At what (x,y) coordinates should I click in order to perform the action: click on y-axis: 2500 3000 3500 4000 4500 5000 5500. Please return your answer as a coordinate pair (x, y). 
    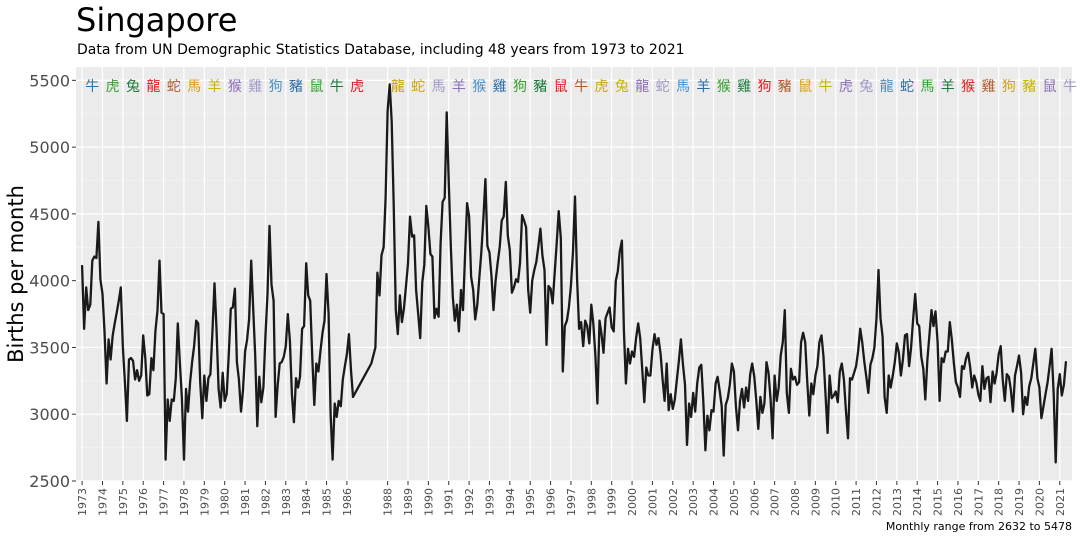
    Looking at the image, I should click on (52, 281).